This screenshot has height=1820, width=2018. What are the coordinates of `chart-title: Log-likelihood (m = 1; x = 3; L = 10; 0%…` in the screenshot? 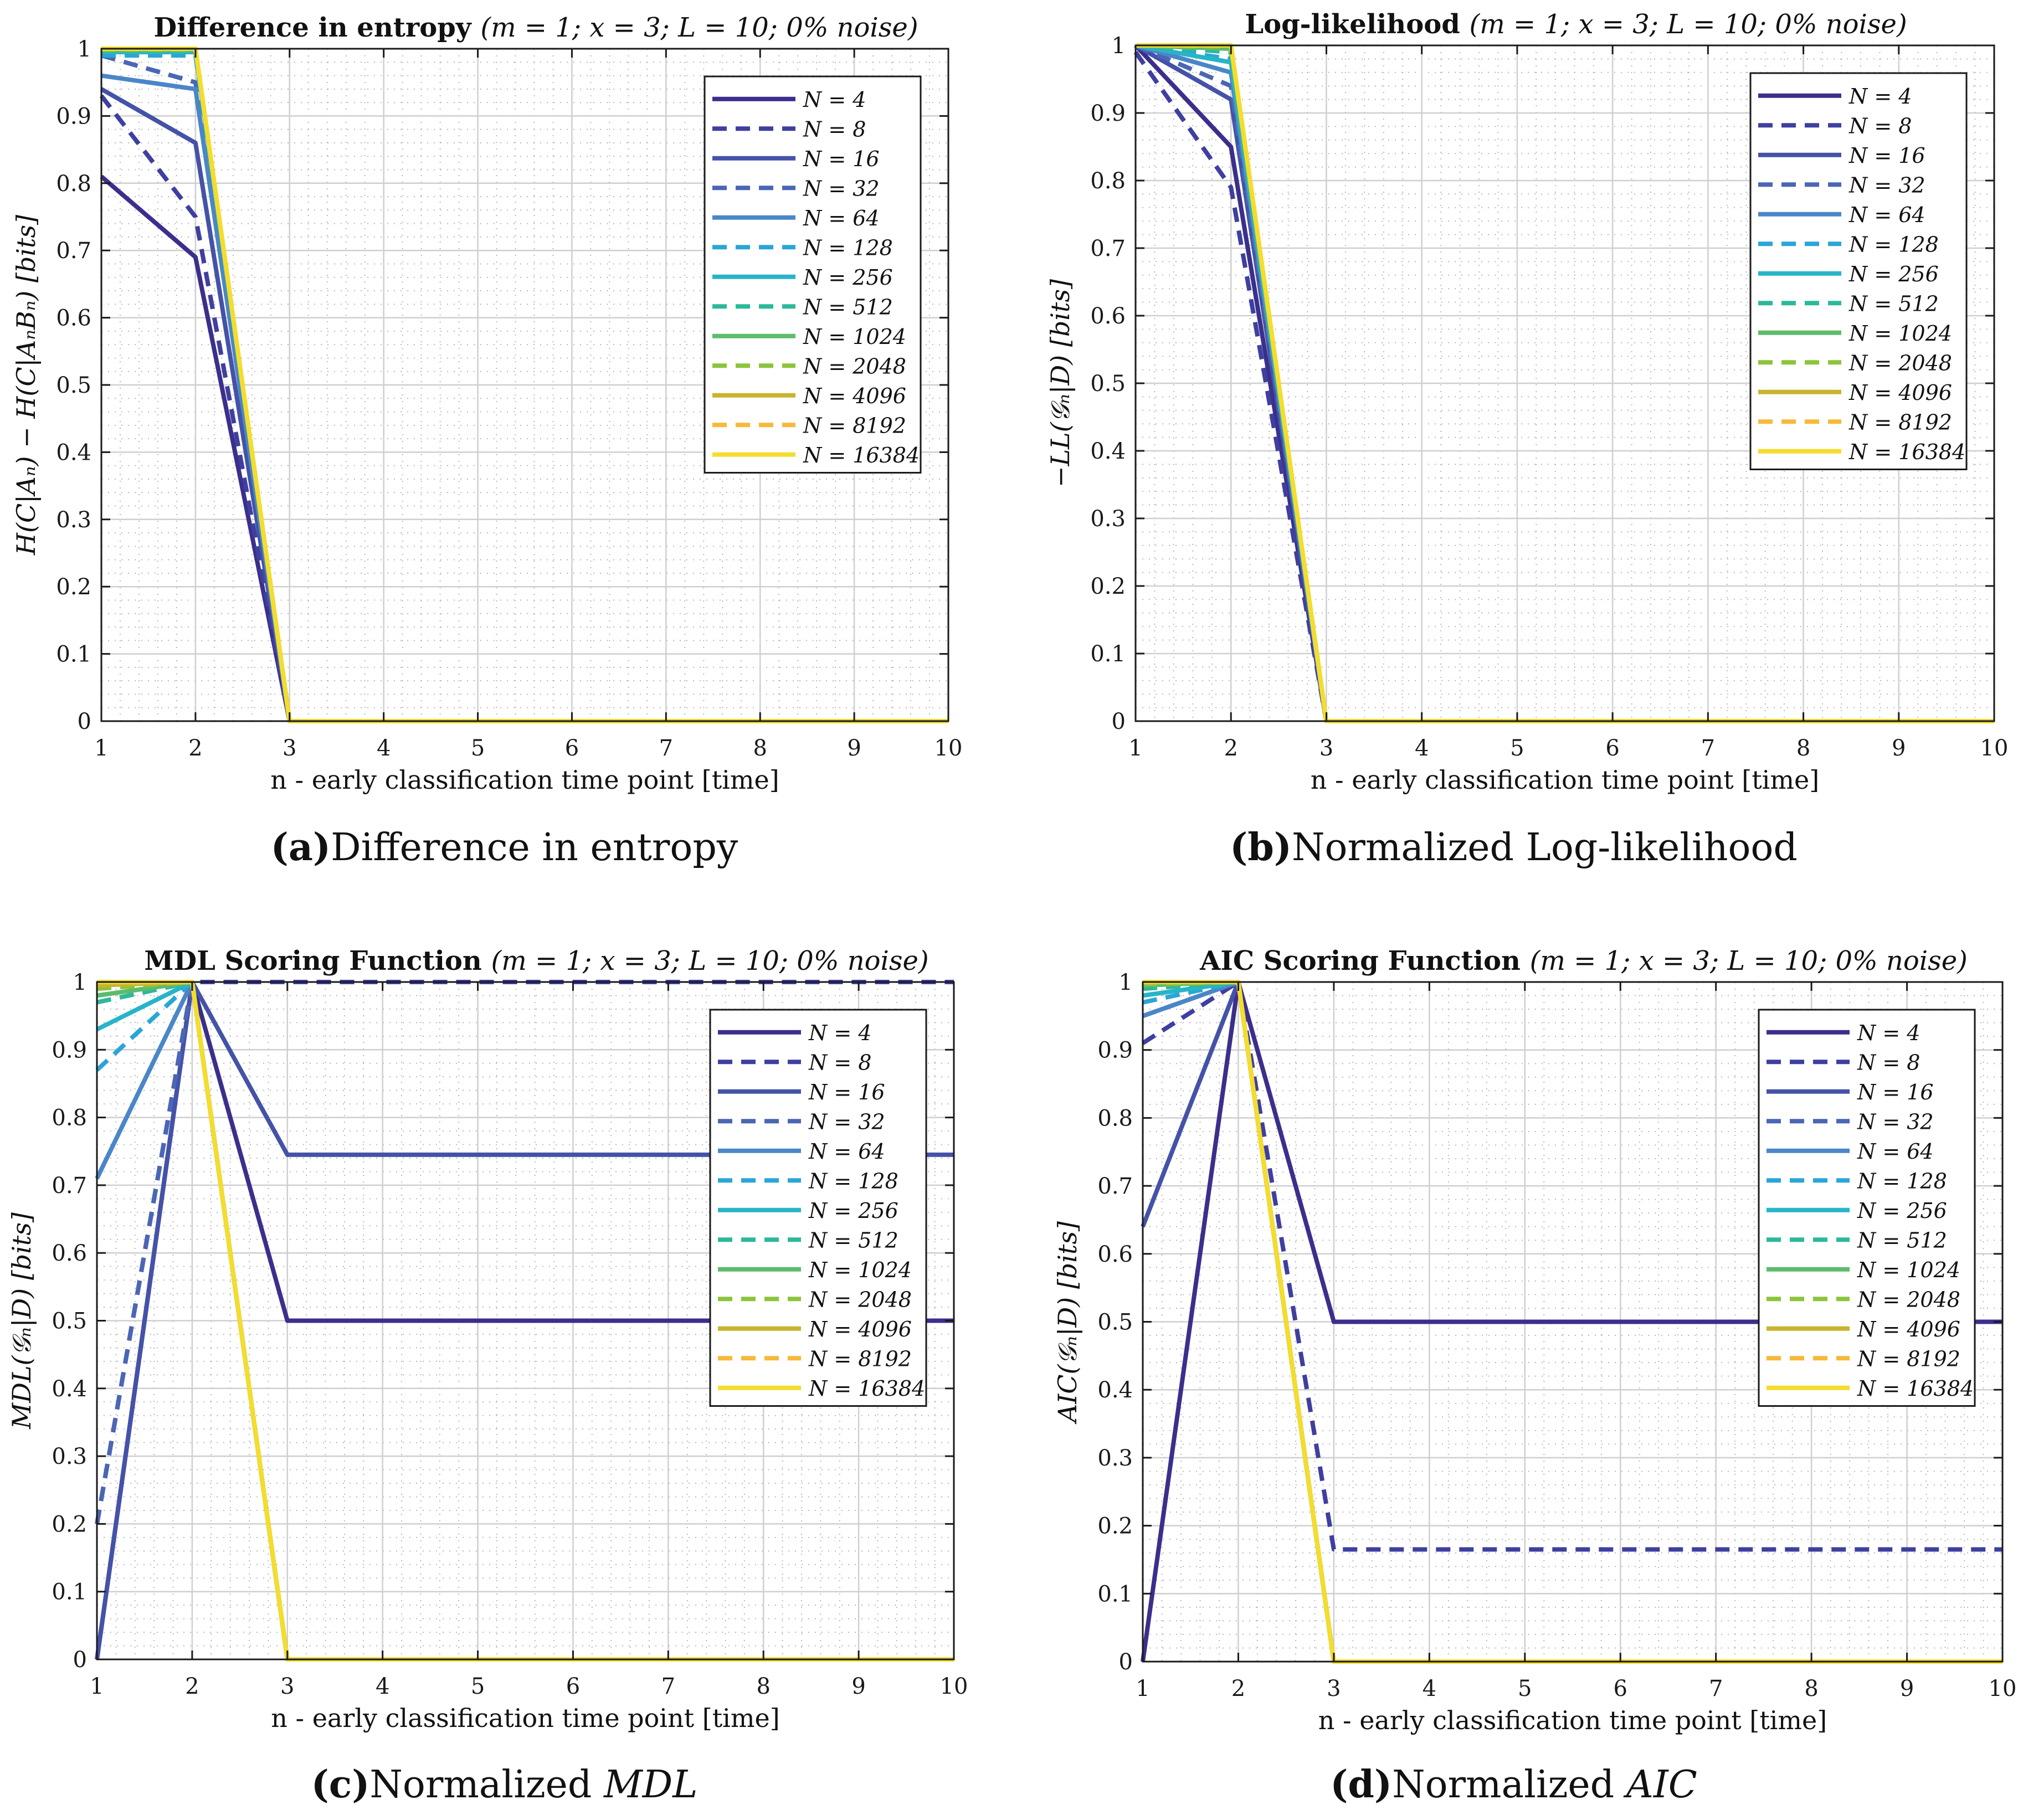 It's located at (1576, 24).